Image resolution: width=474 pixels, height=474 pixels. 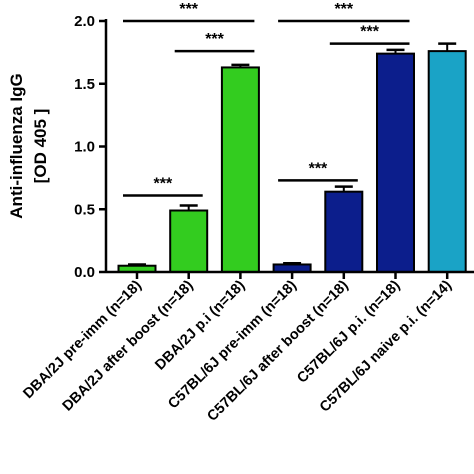 I want to click on y-tick-label: 1.0, so click(x=84, y=147).